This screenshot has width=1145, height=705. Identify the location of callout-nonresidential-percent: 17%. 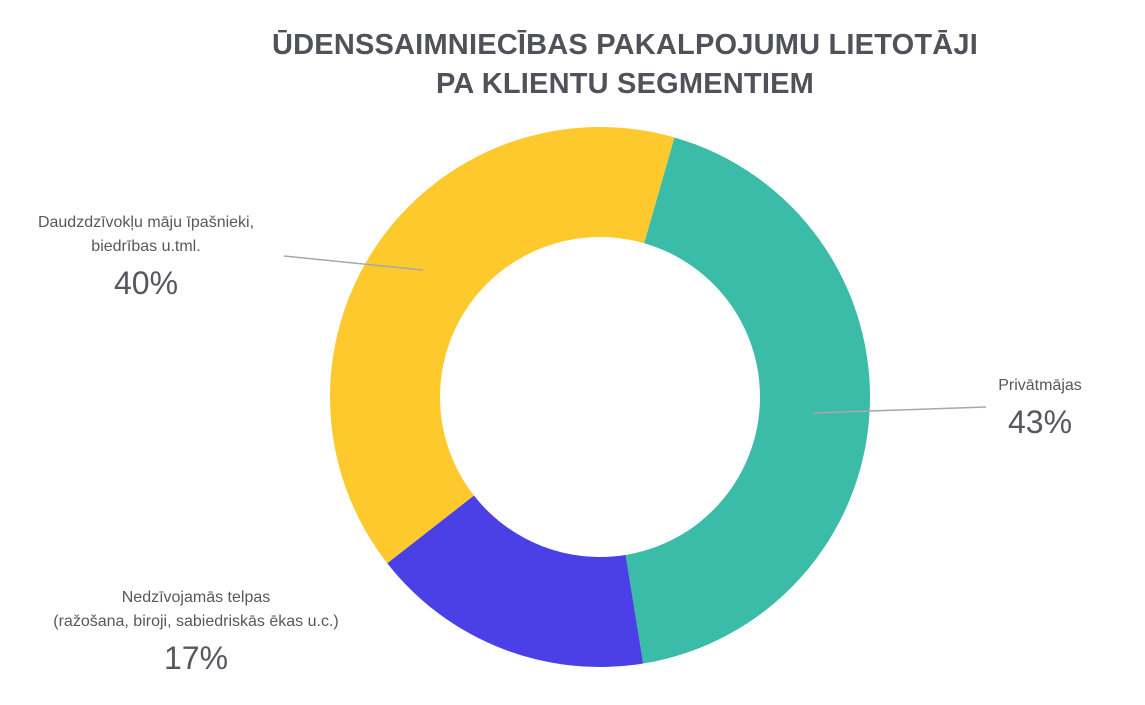
(196, 658).